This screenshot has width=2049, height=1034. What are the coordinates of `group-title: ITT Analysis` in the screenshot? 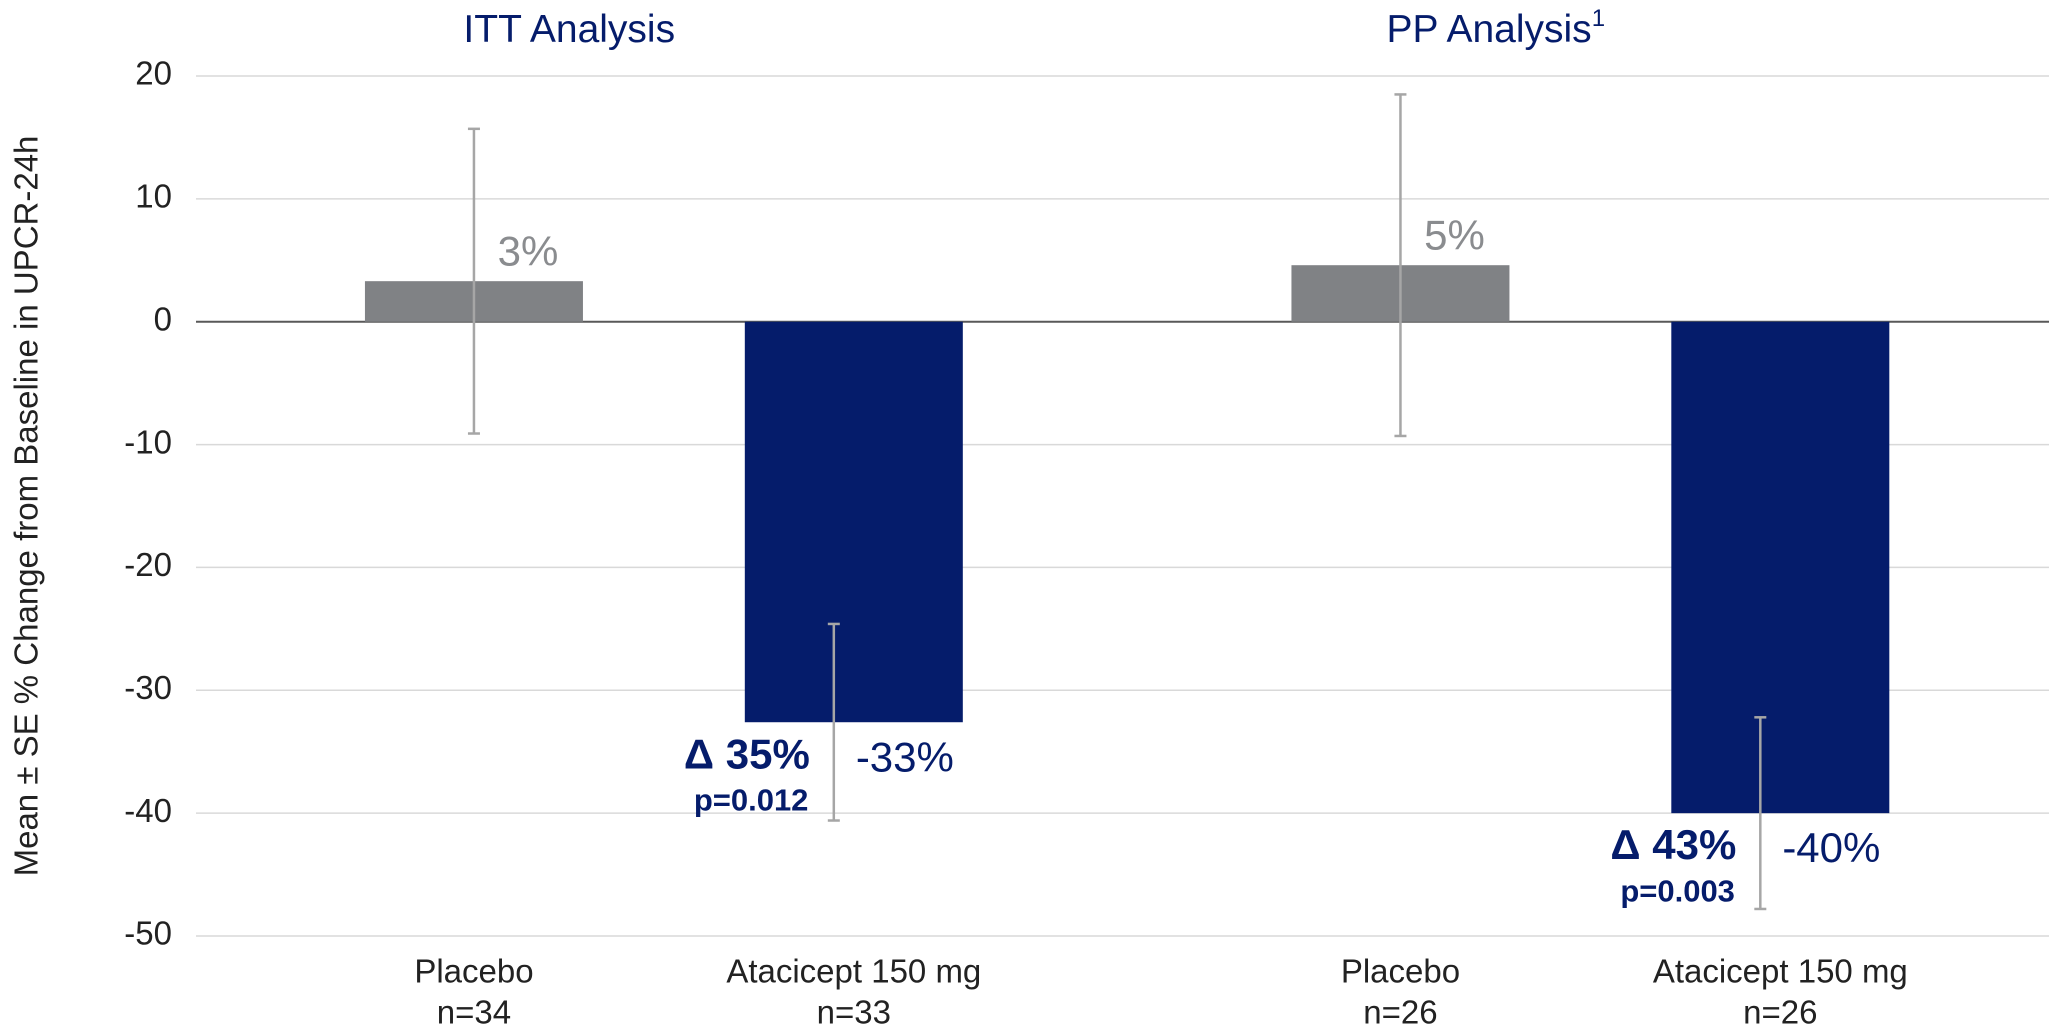 It's located at (569, 29).